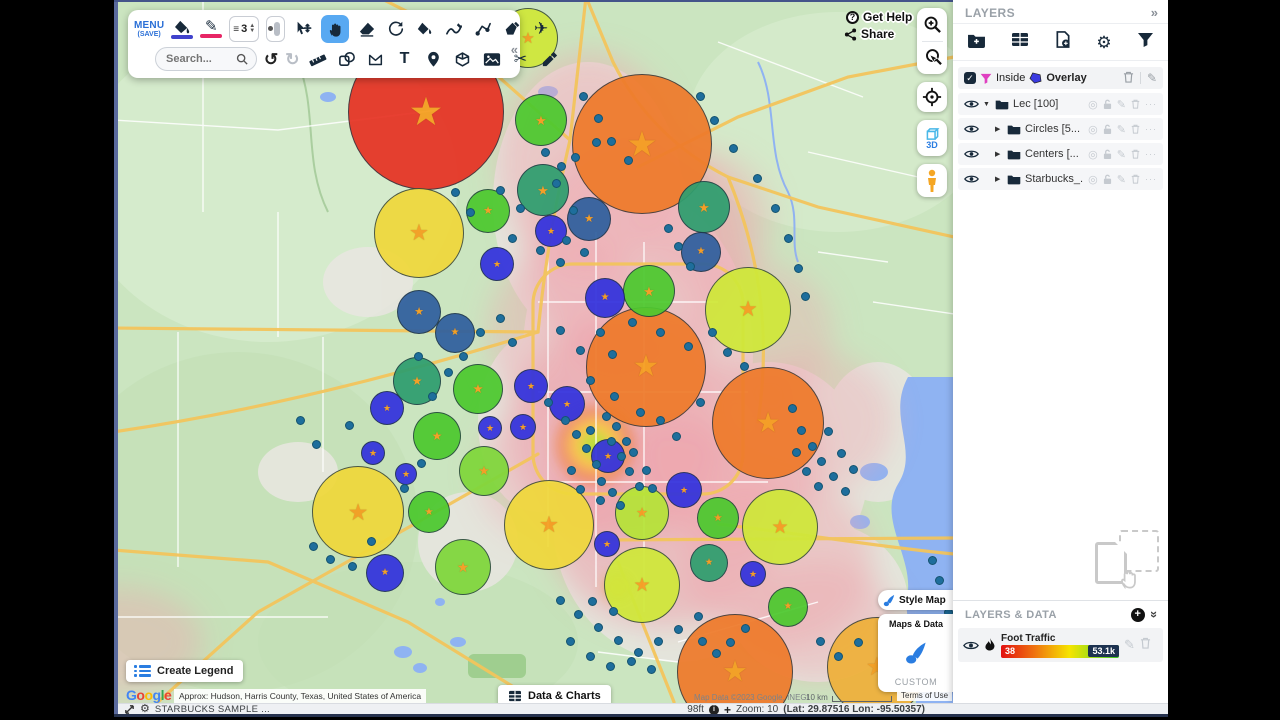 The height and width of the screenshot is (720, 1280). Describe the element at coordinates (541, 28) in the screenshot. I see `plane-tool: ✈` at that location.